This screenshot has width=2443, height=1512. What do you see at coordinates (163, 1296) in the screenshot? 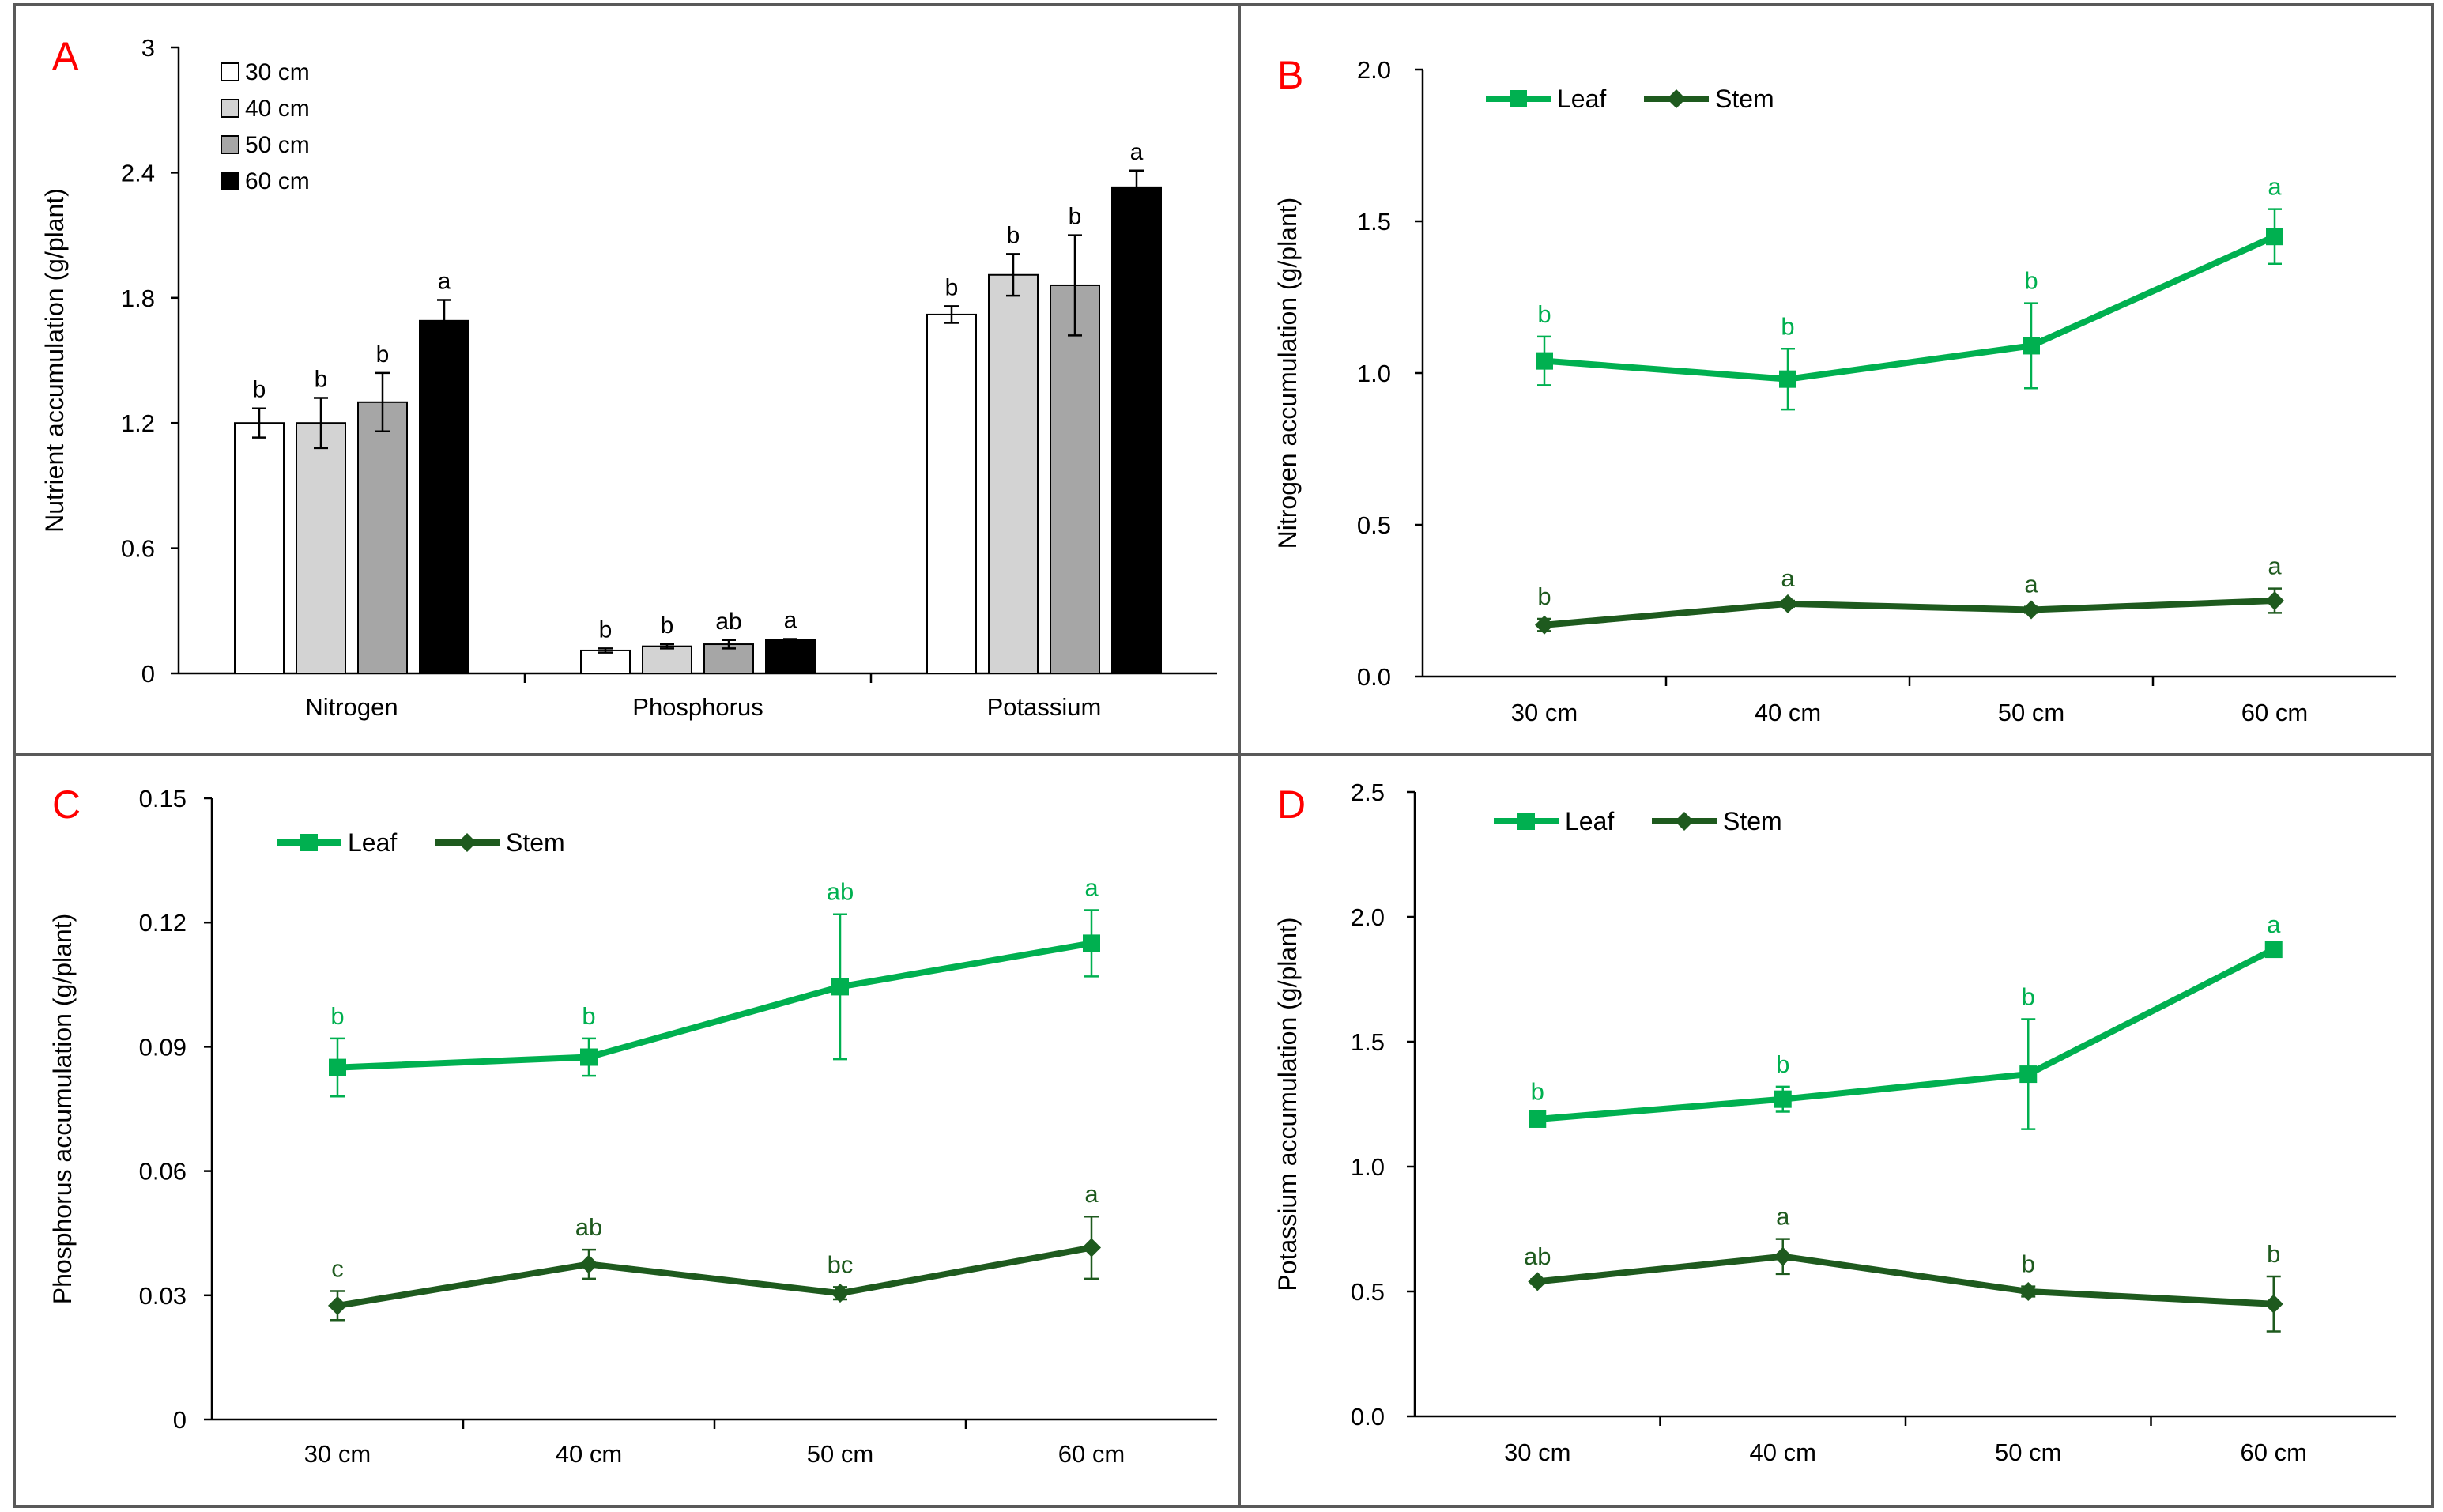
I see `y-tick-label: 0.03` at bounding box center [163, 1296].